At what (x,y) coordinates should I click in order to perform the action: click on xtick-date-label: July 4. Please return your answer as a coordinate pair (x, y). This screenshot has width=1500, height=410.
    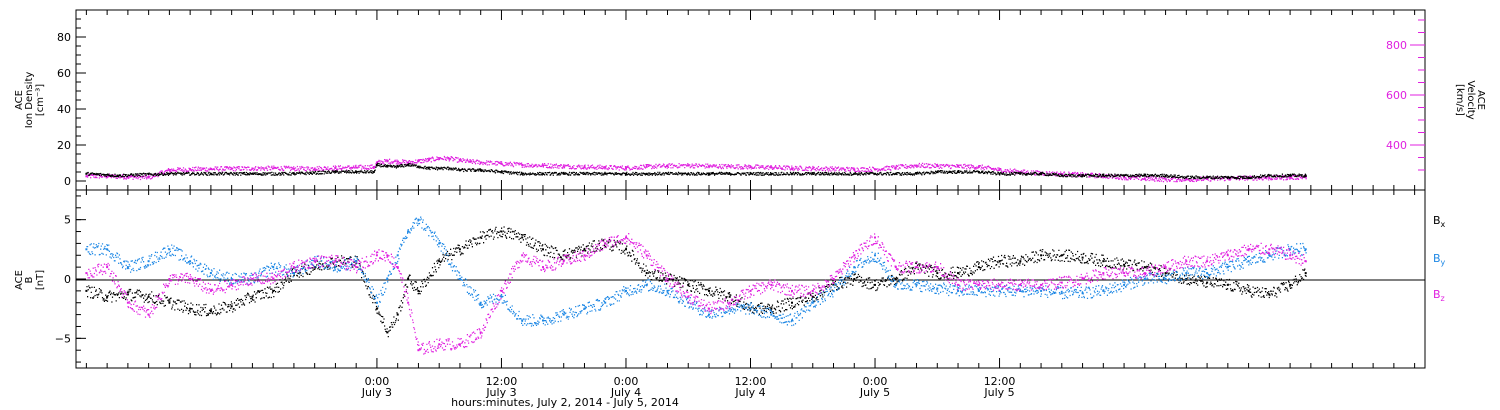
    Looking at the image, I should click on (749, 392).